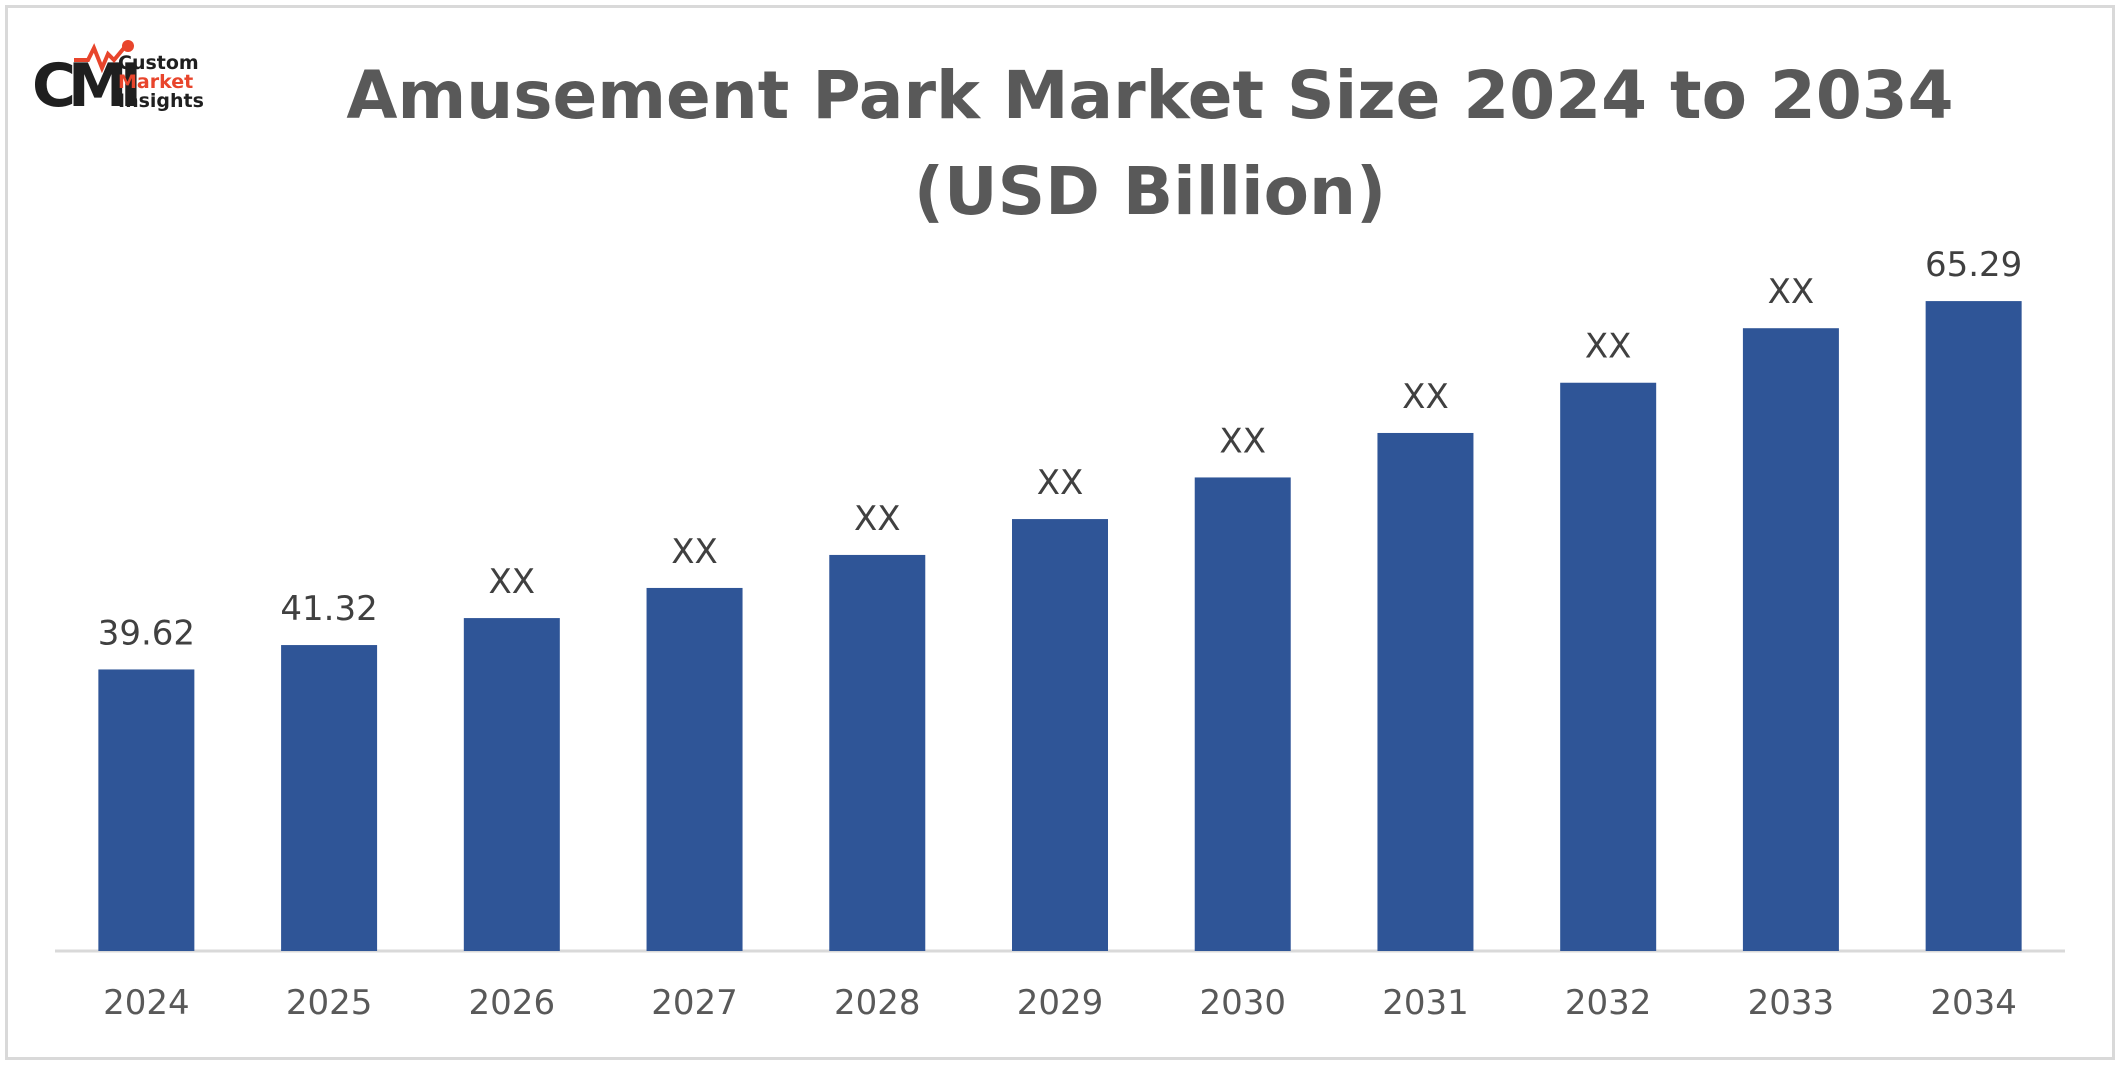  I want to click on logo-word-custom: Custom, so click(158, 63).